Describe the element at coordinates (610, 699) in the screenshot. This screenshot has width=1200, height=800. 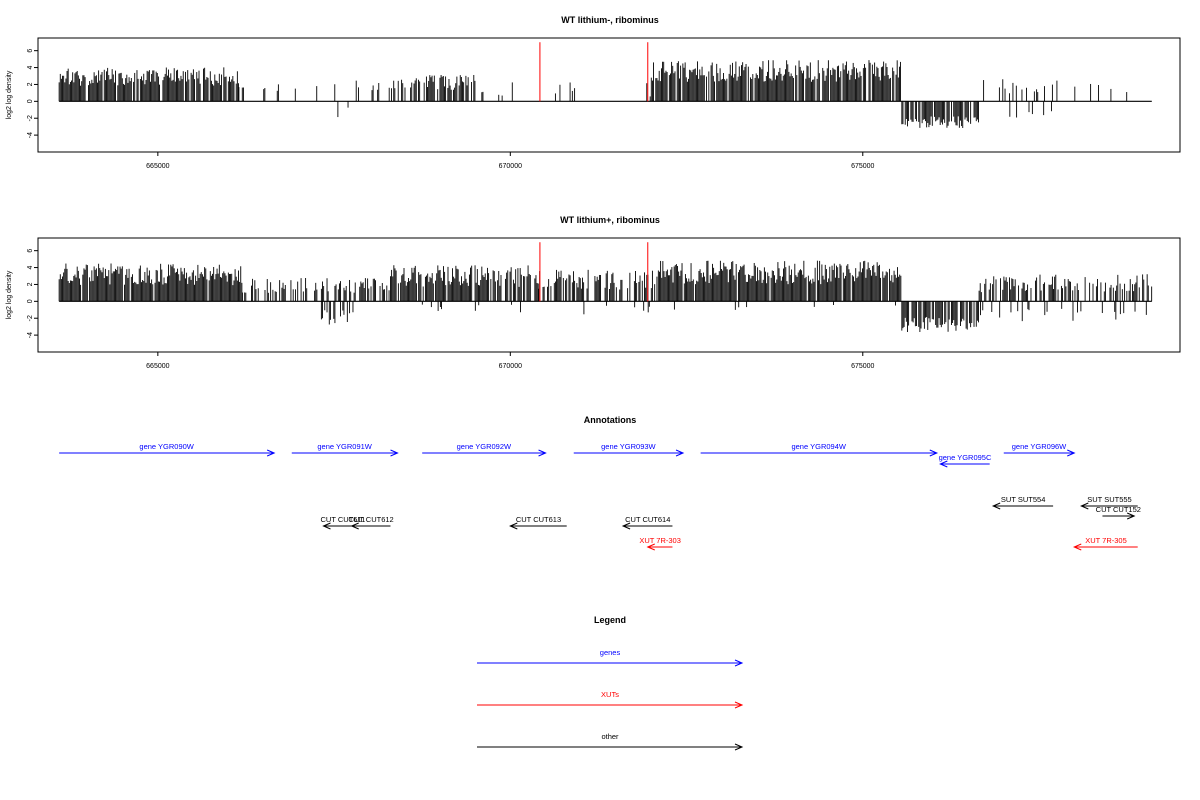
I see `legend-items: genes XUTs other` at that location.